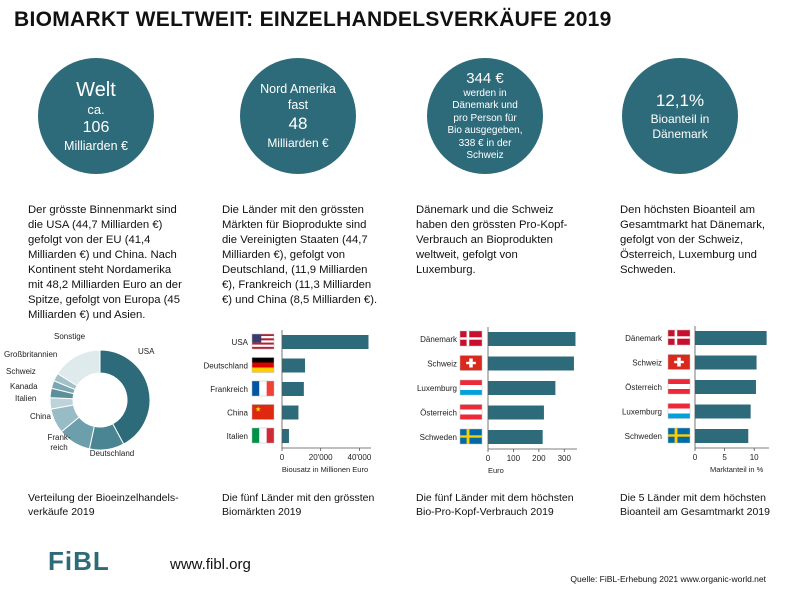 This screenshot has width=800, height=600. What do you see at coordinates (293, 210) in the screenshot?
I see `description-line: Die Länder mit den grössten` at bounding box center [293, 210].